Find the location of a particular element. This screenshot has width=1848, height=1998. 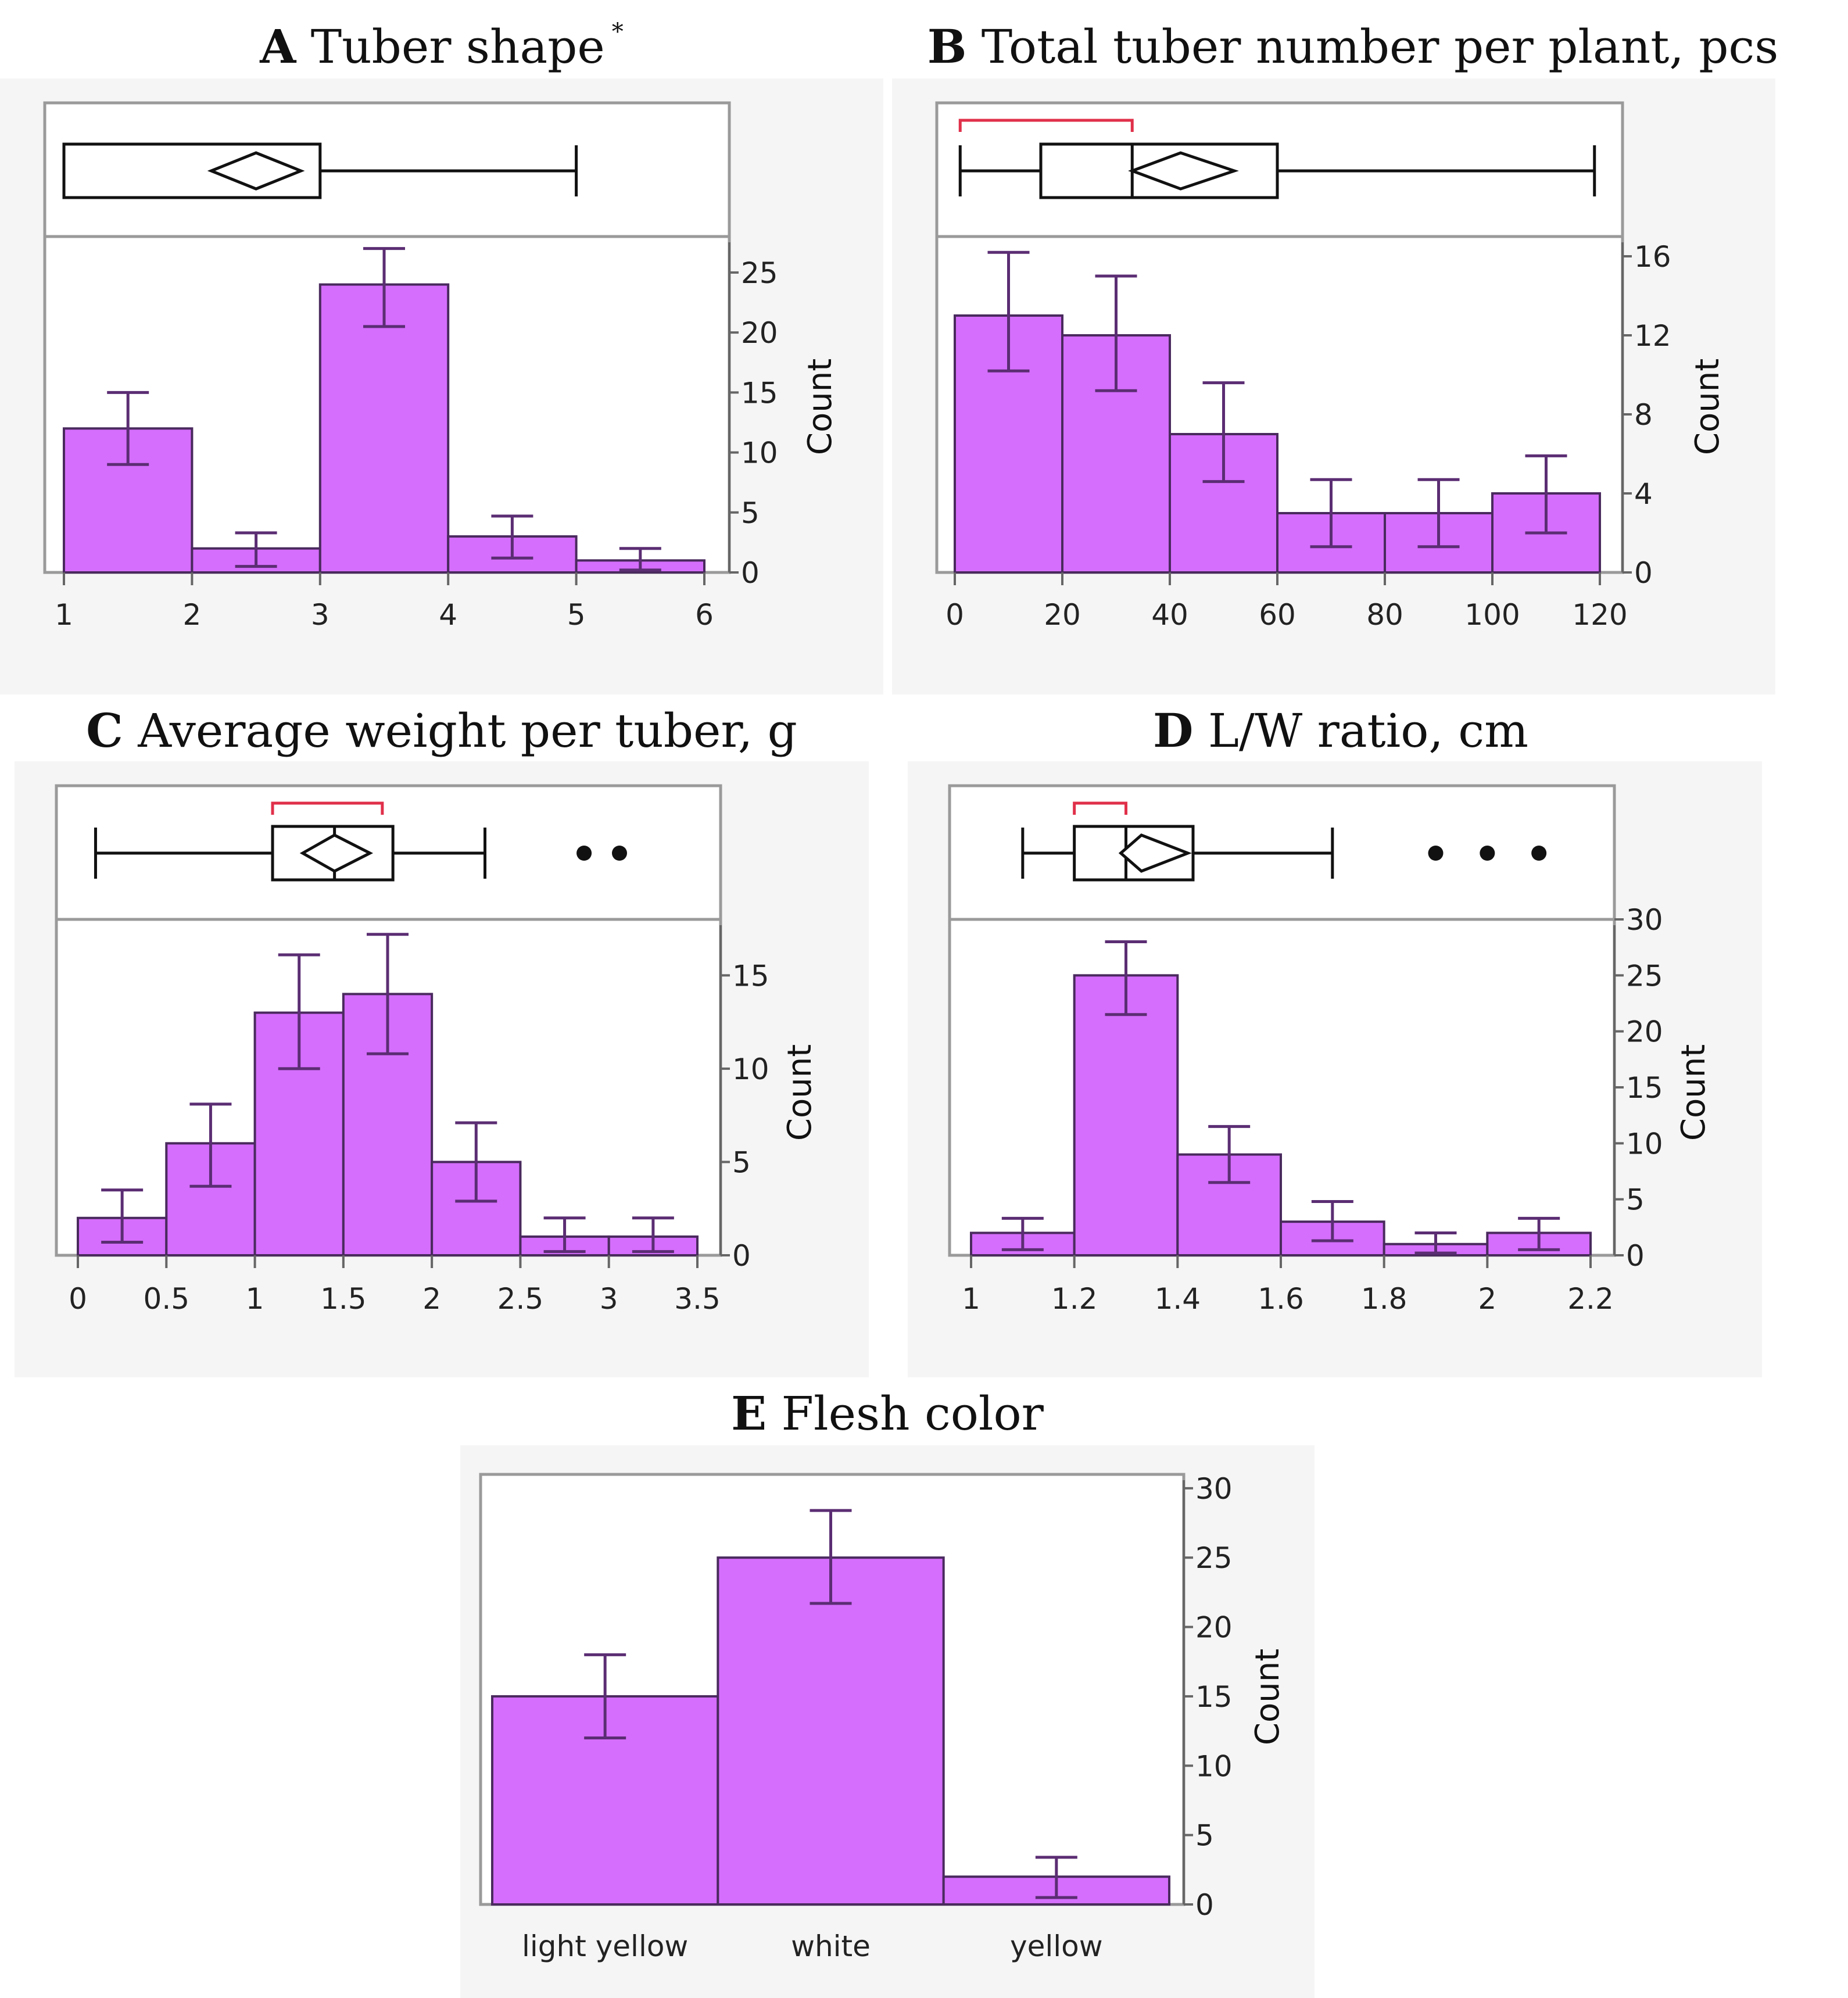

panel-b-x-tick-label: 80 is located at coordinates (1384, 615).